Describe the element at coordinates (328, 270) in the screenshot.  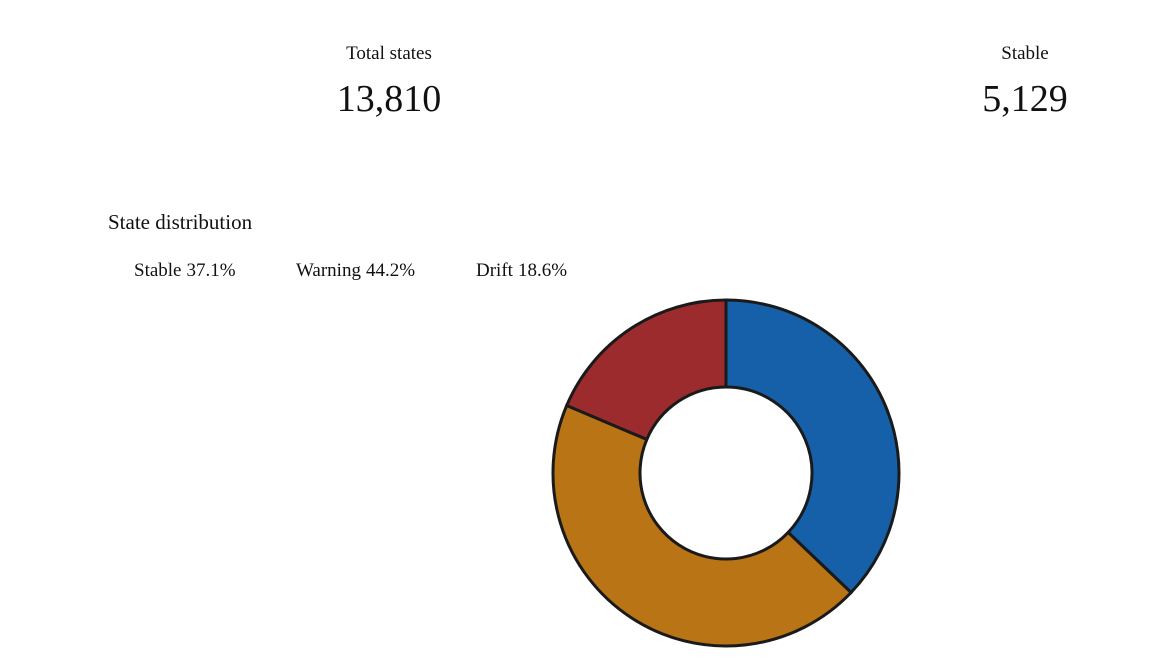
I see `legend-name: Warning` at that location.